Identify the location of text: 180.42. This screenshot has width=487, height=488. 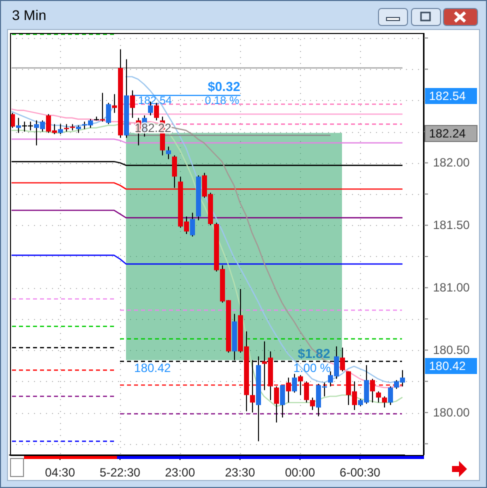
(447, 366).